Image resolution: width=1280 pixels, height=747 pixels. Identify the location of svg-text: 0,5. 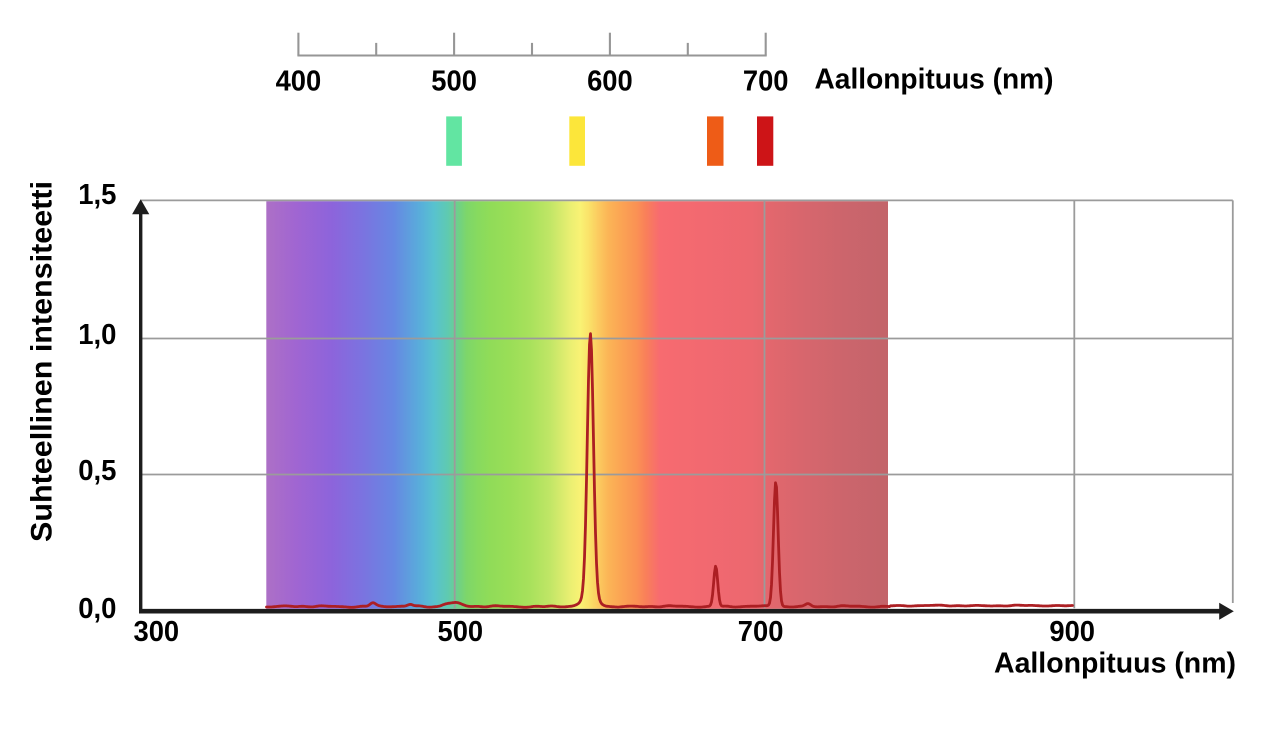
(97, 470).